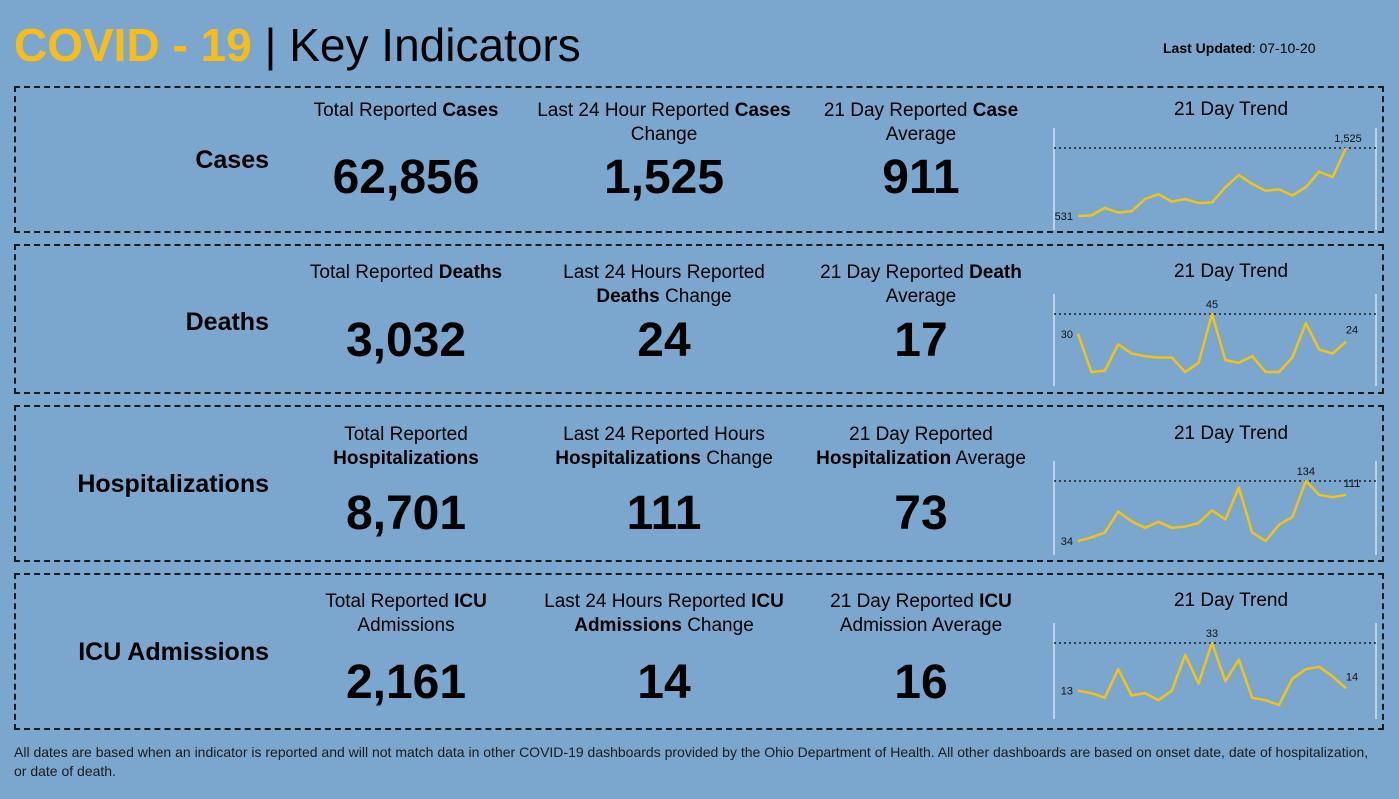  I want to click on total-header-post: Admissions, so click(425, 613).